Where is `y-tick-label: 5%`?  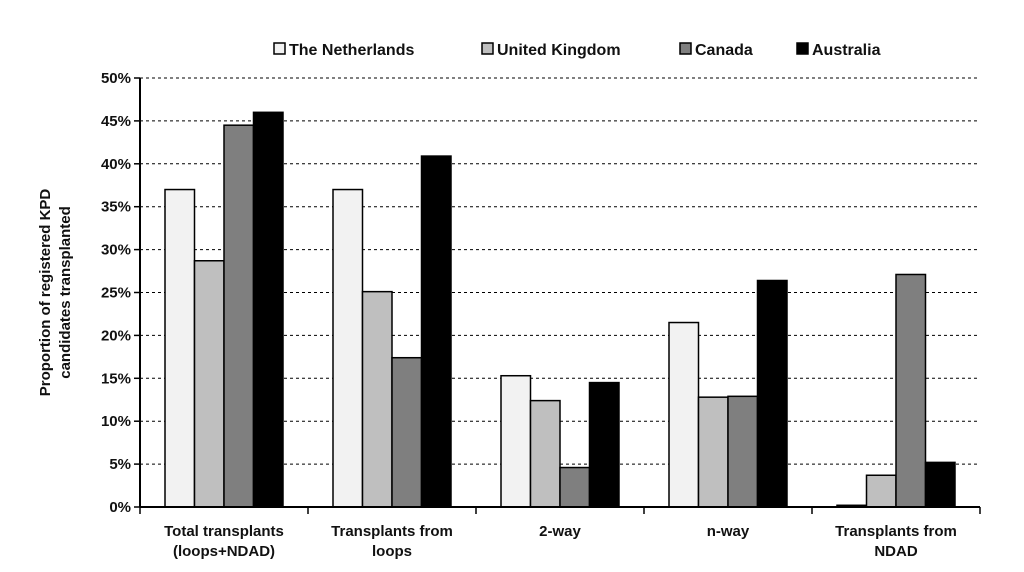
y-tick-label: 5% is located at coordinates (120, 464).